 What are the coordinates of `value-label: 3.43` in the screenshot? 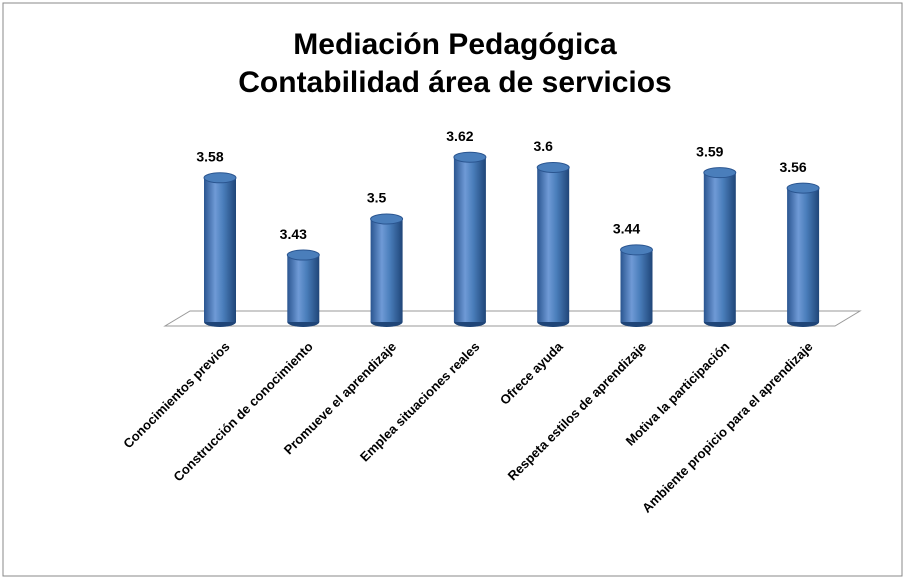 It's located at (293, 234).